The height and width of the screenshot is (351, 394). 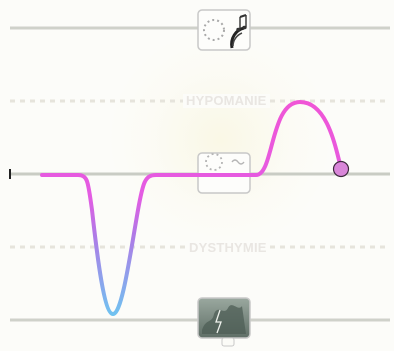 I want to click on dysthymie-label: DYSTHYMIE, so click(x=228, y=248).